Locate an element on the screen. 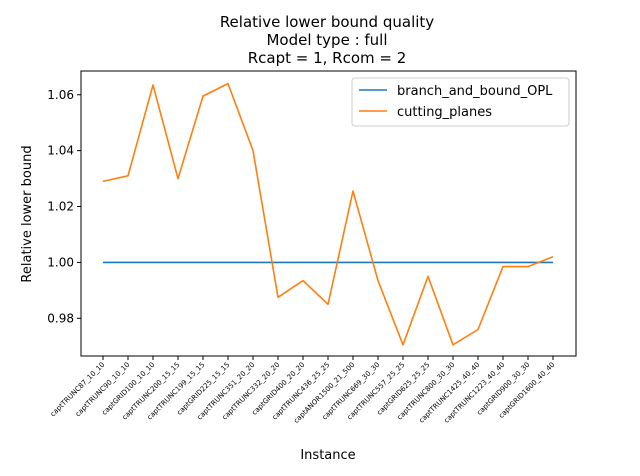  x-axis-label: Instance is located at coordinates (327, 455).